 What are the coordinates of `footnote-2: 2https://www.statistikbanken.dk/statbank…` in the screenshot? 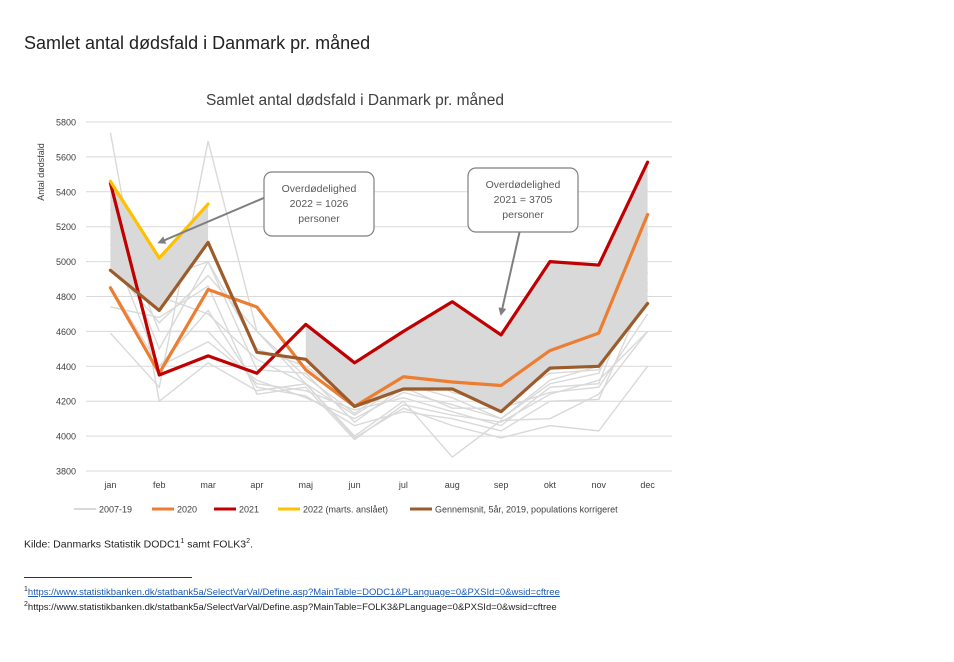 It's located at (290, 607).